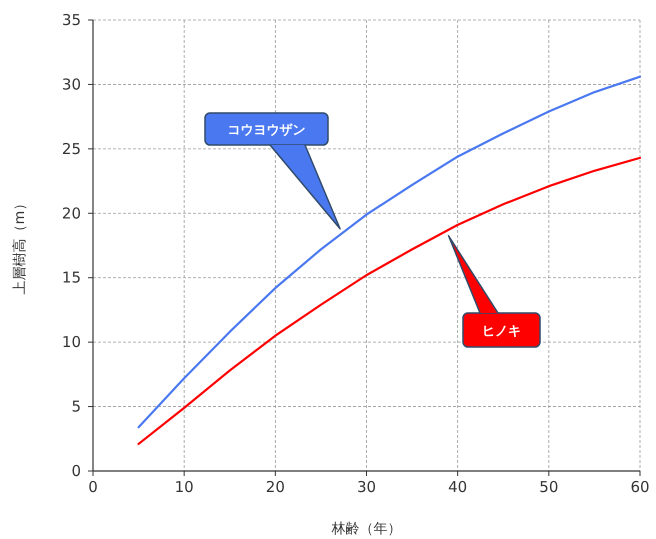  I want to click on y-tick-label: 15, so click(71, 277).